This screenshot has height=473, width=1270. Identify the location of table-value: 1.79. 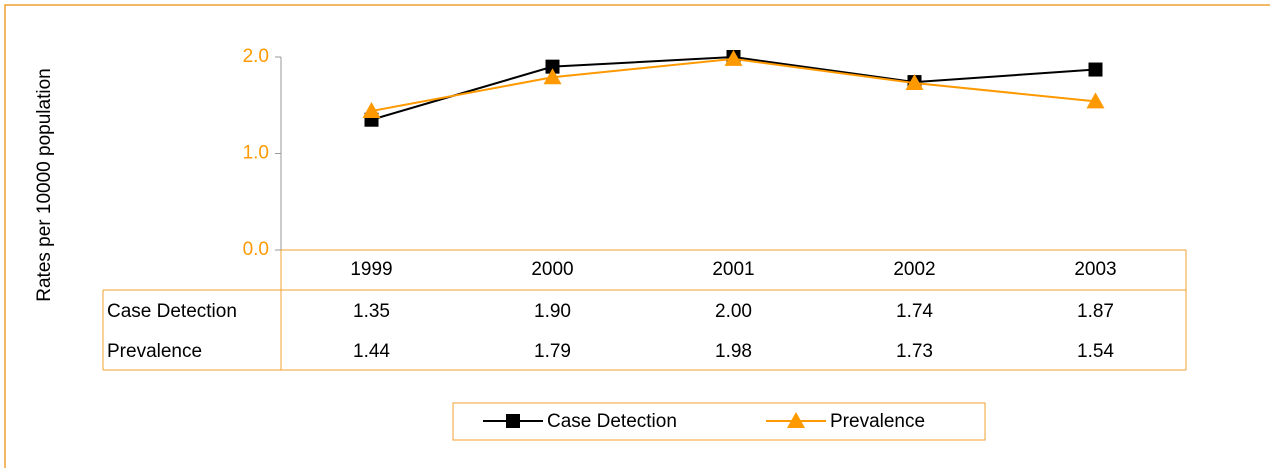
(552, 351).